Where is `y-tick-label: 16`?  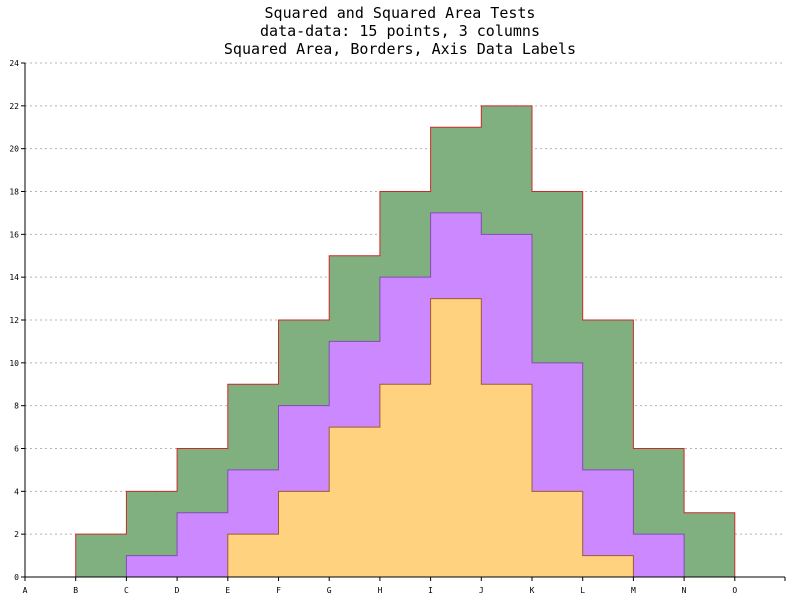
y-tick-label: 16 is located at coordinates (14, 234).